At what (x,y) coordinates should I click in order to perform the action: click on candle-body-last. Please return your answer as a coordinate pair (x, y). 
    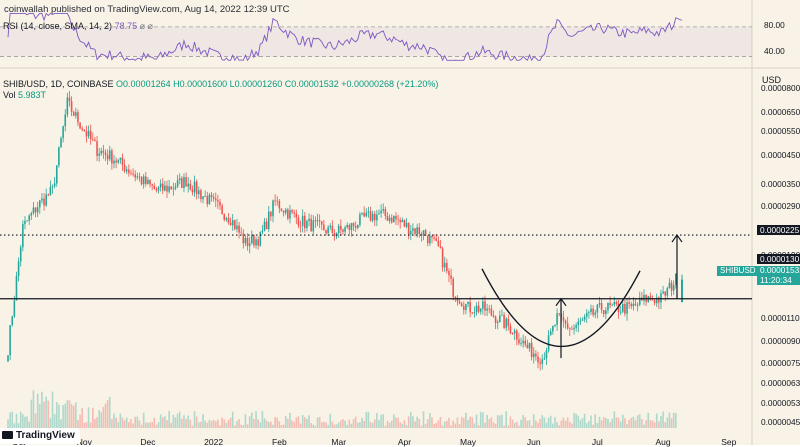
    Looking at the image, I should click on (682, 291).